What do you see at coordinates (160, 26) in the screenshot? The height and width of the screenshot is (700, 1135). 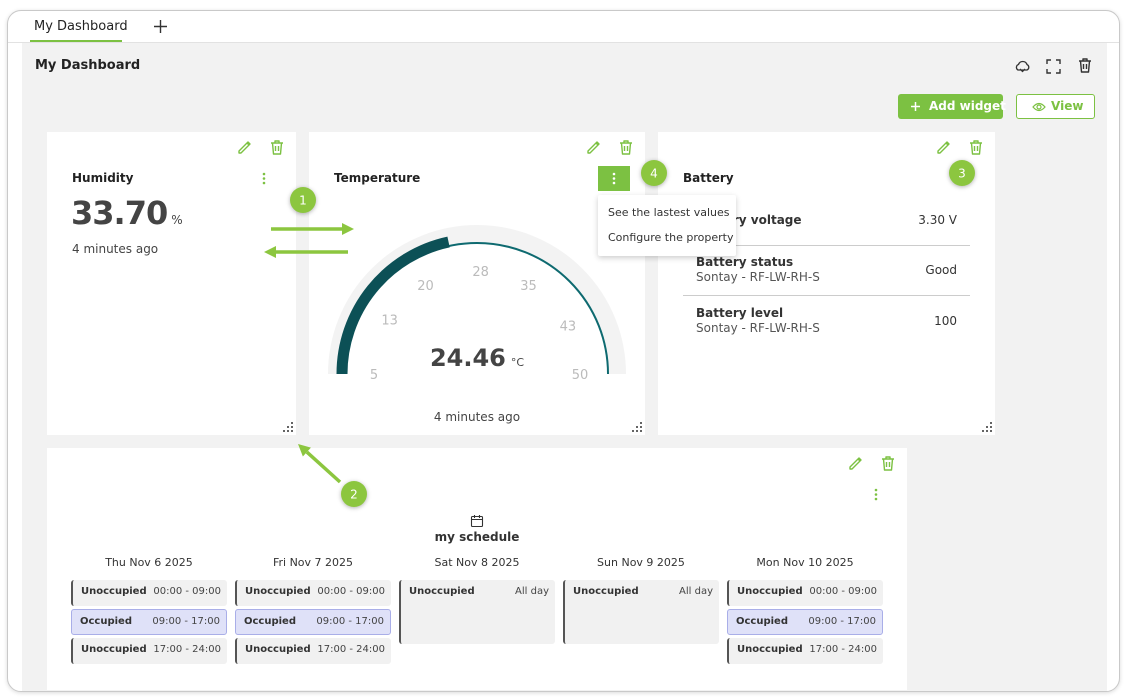 I see `add-tab-button` at bounding box center [160, 26].